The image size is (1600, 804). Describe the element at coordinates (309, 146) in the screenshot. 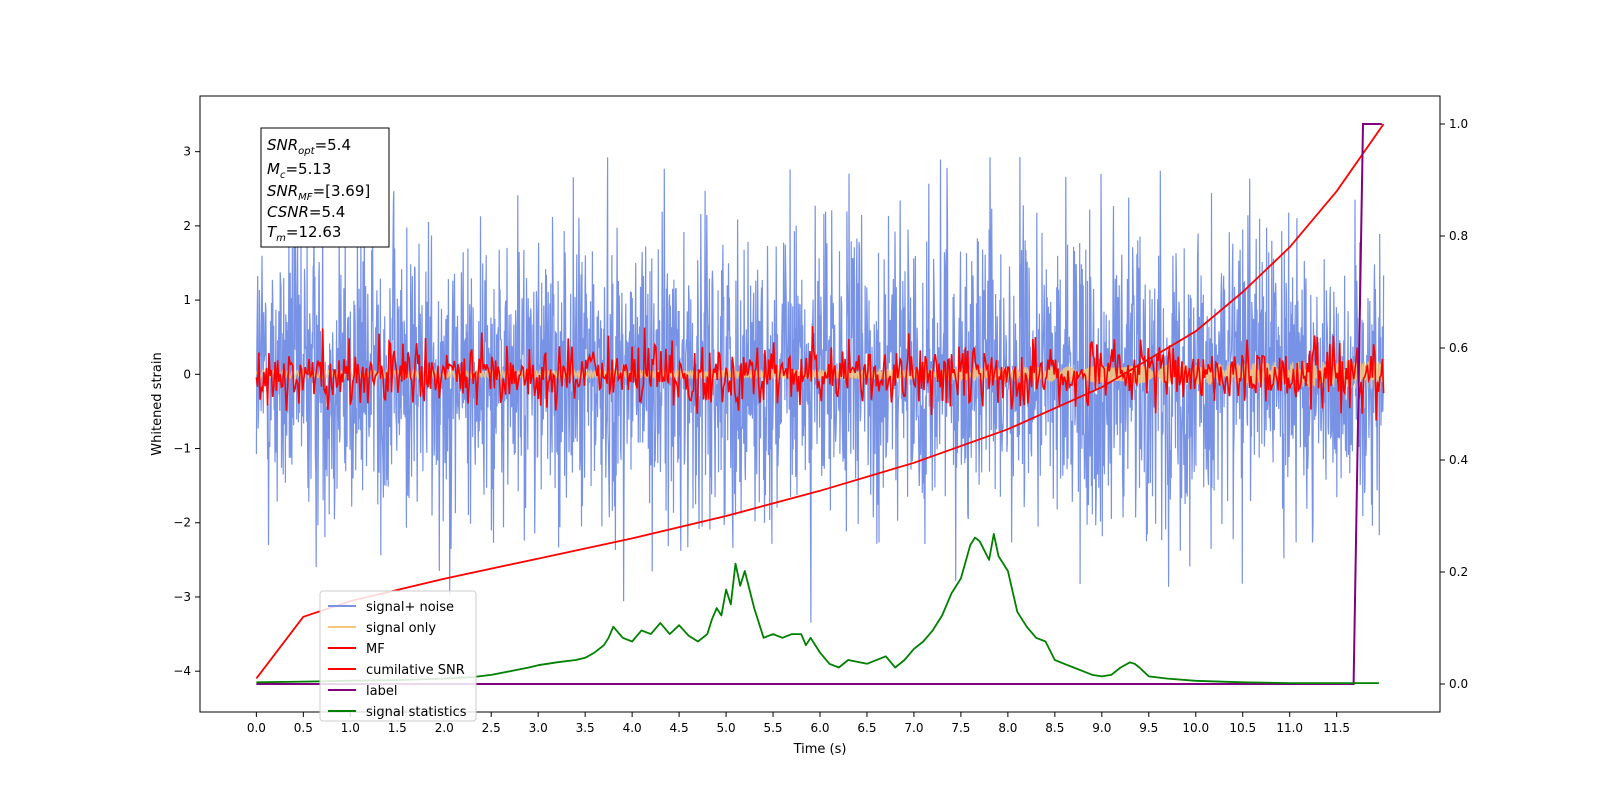

I see `info-snr-opt: SNRopt=5.4` at that location.